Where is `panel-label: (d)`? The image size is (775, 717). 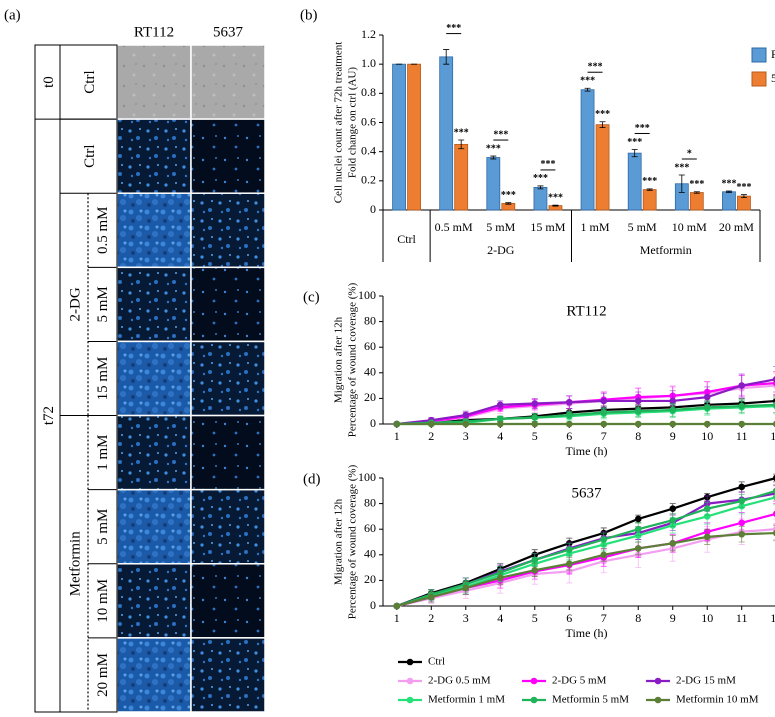 panel-label: (d) is located at coordinates (312, 479).